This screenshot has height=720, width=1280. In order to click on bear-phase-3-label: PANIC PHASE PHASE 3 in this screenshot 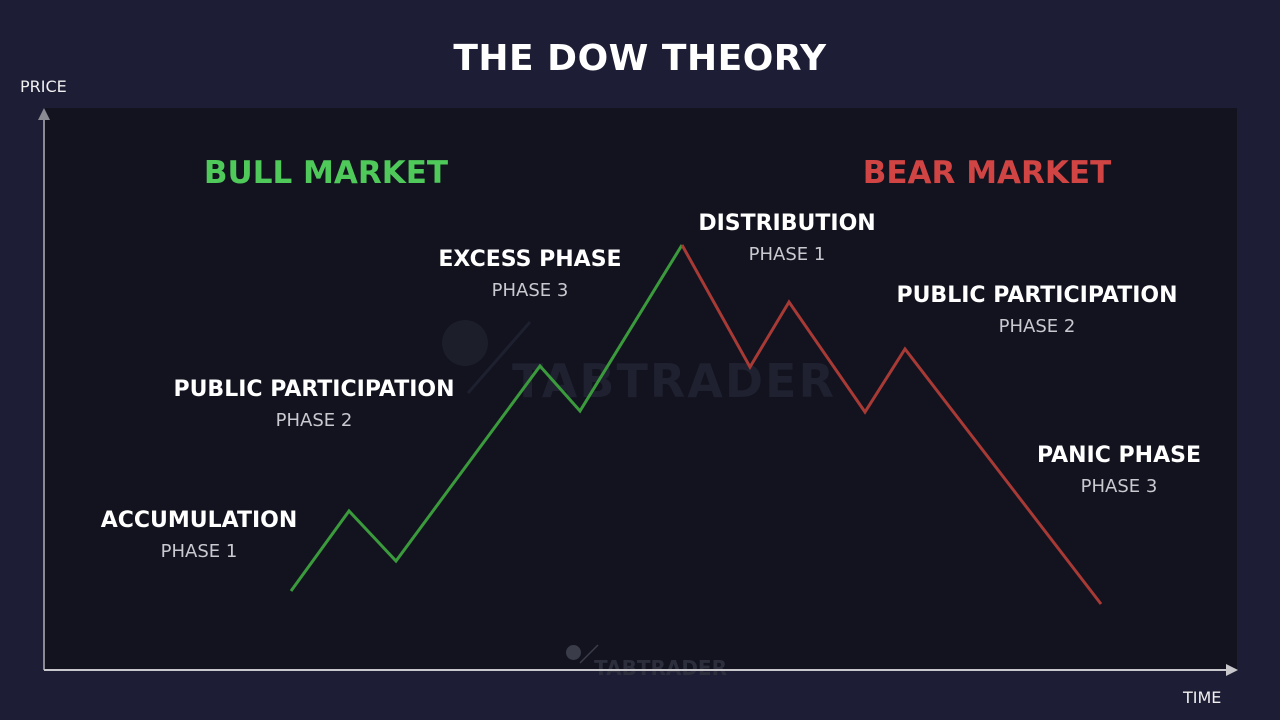, I will do `click(1119, 470)`.